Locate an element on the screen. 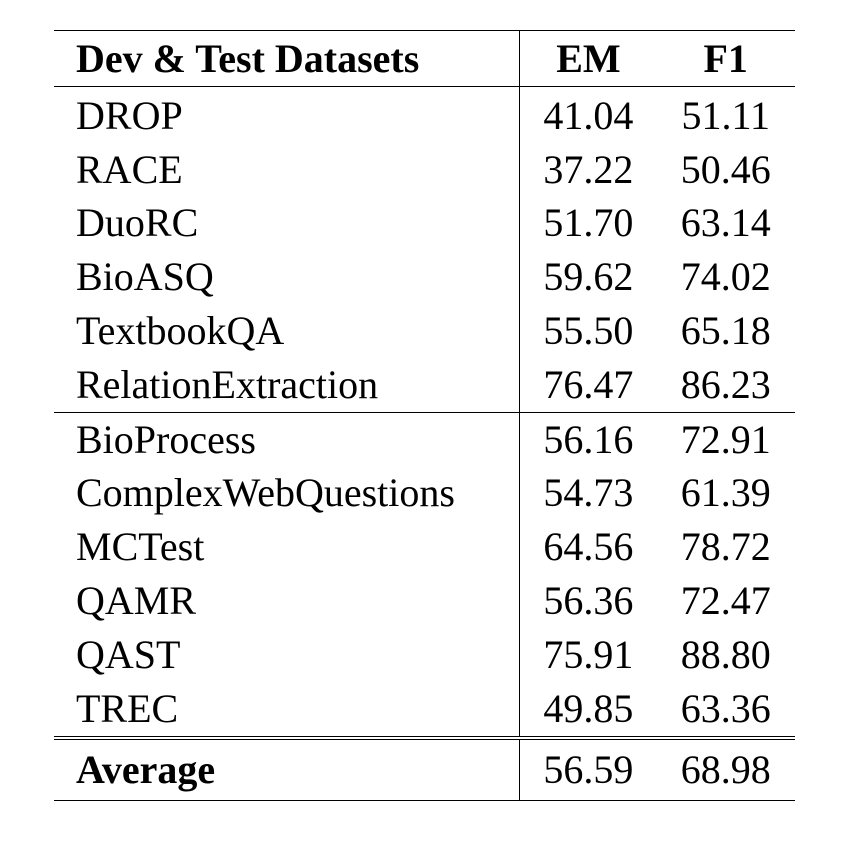 The image size is (866, 848). dataset-name: MCTest is located at coordinates (287, 547).